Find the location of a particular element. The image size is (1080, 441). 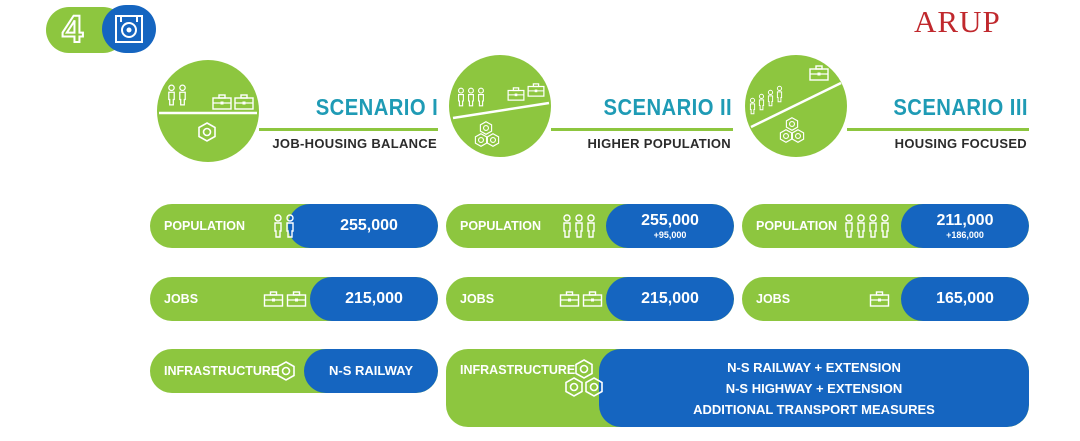

scale-steep-icon is located at coordinates (795, 104).